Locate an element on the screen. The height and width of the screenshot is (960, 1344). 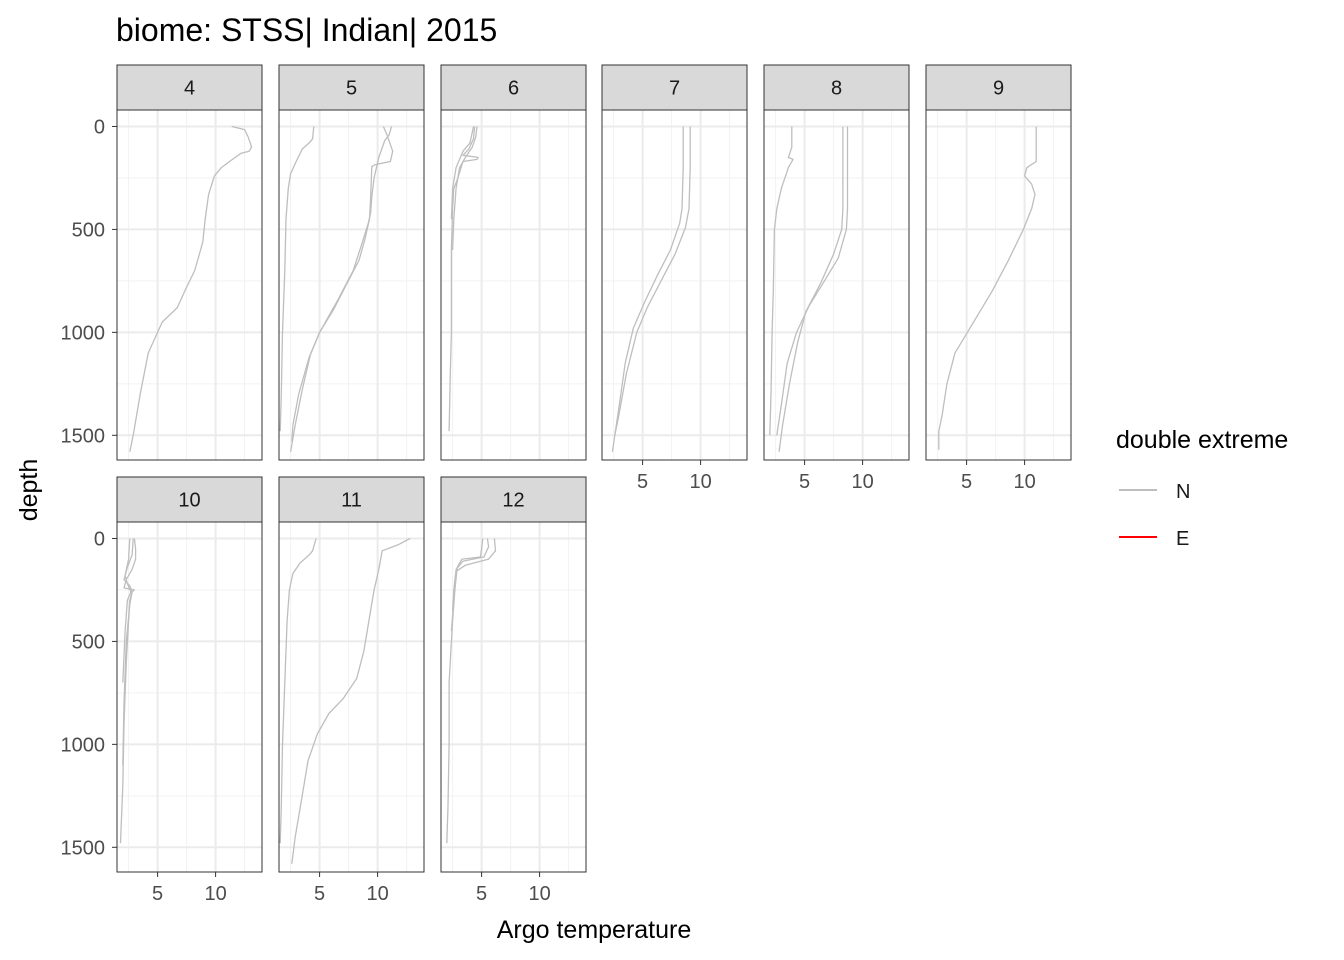
legend: double extreme N E is located at coordinates (1202, 488).